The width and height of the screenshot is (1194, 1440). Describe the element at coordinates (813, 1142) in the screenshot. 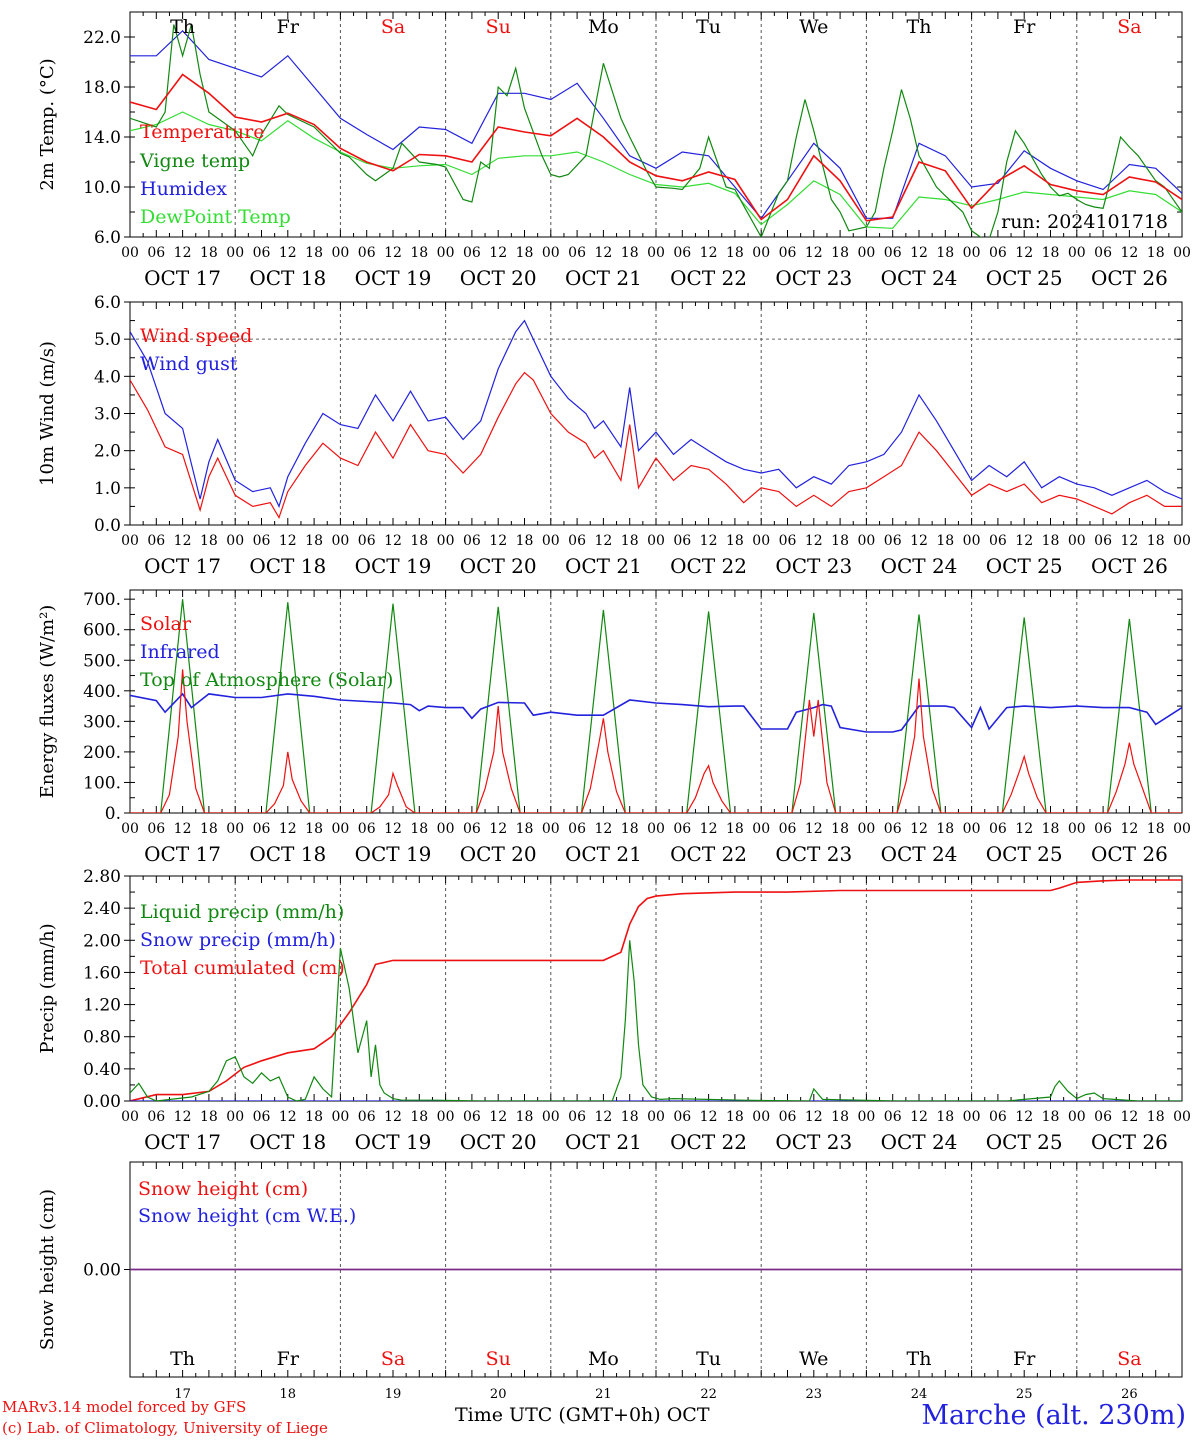

I see `date-label: OCT 23` at that location.